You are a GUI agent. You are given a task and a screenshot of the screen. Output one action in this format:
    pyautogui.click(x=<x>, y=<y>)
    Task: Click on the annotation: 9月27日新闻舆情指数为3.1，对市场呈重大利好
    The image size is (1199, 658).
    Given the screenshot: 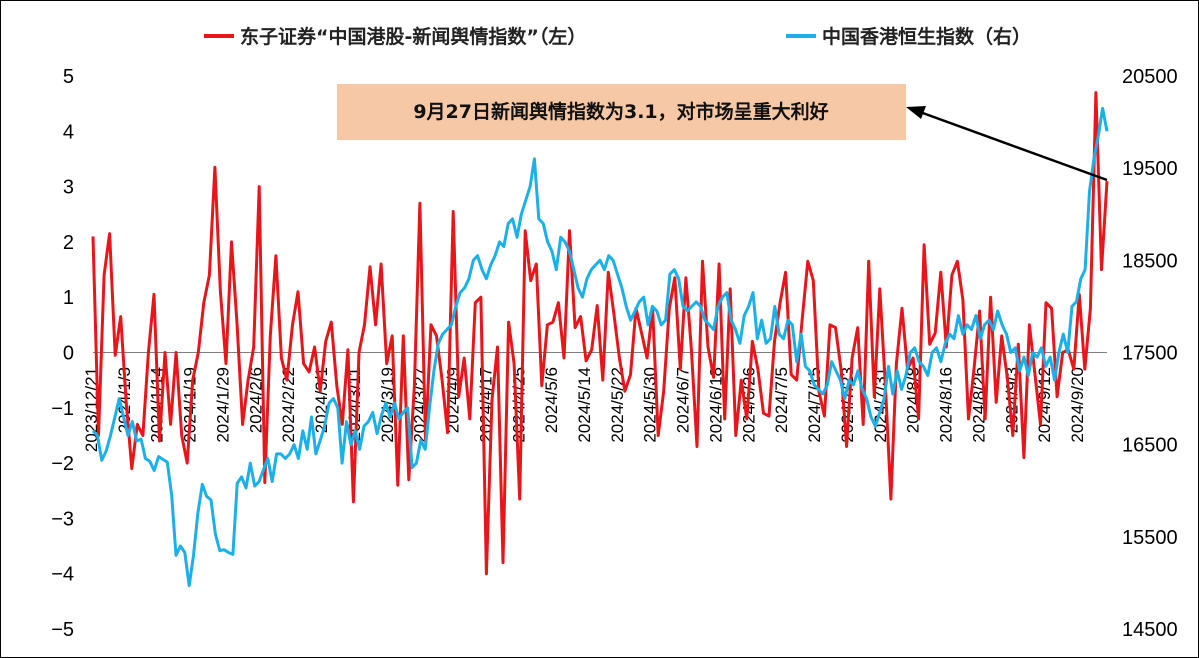 What is the action you would take?
    pyautogui.click(x=722, y=133)
    